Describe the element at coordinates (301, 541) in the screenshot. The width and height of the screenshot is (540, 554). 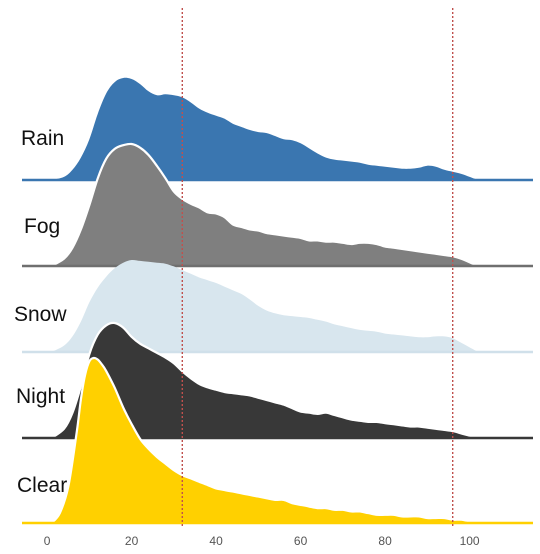
I see `x-tick-label: 60` at that location.